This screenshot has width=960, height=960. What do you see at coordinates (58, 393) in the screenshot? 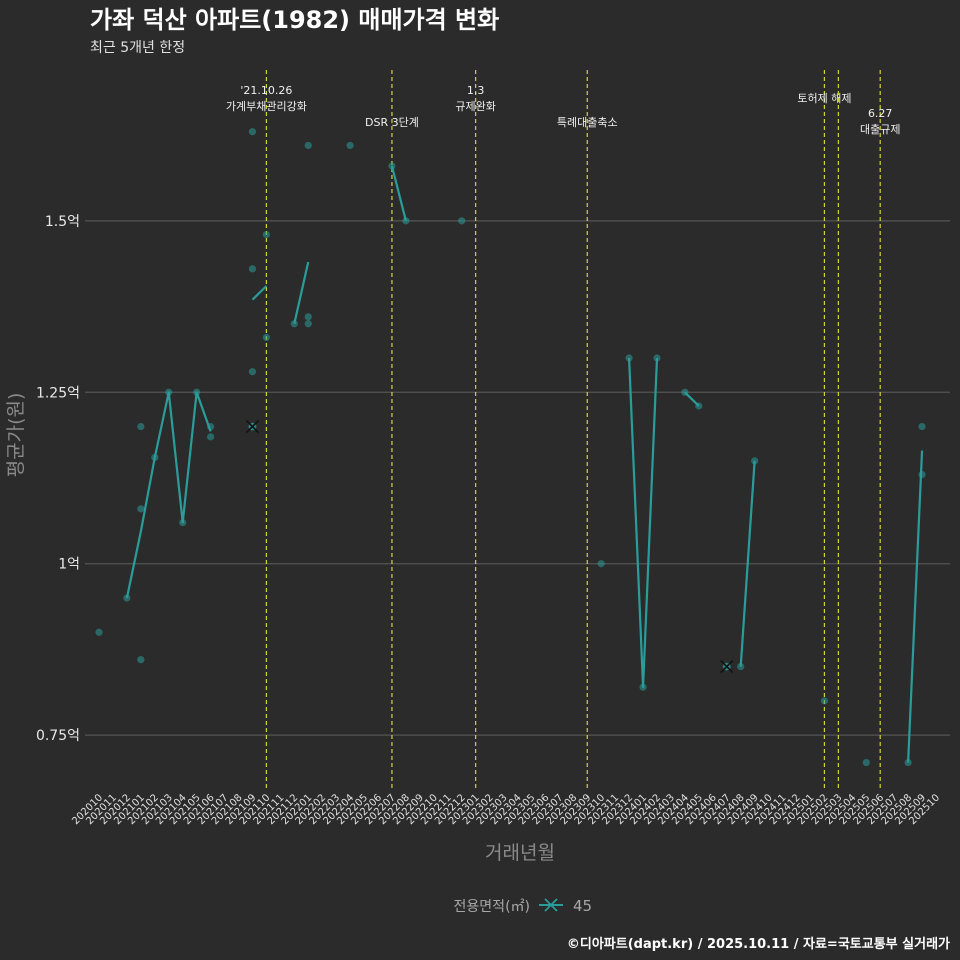
I see `y-tick-label: 1.25억` at bounding box center [58, 393].